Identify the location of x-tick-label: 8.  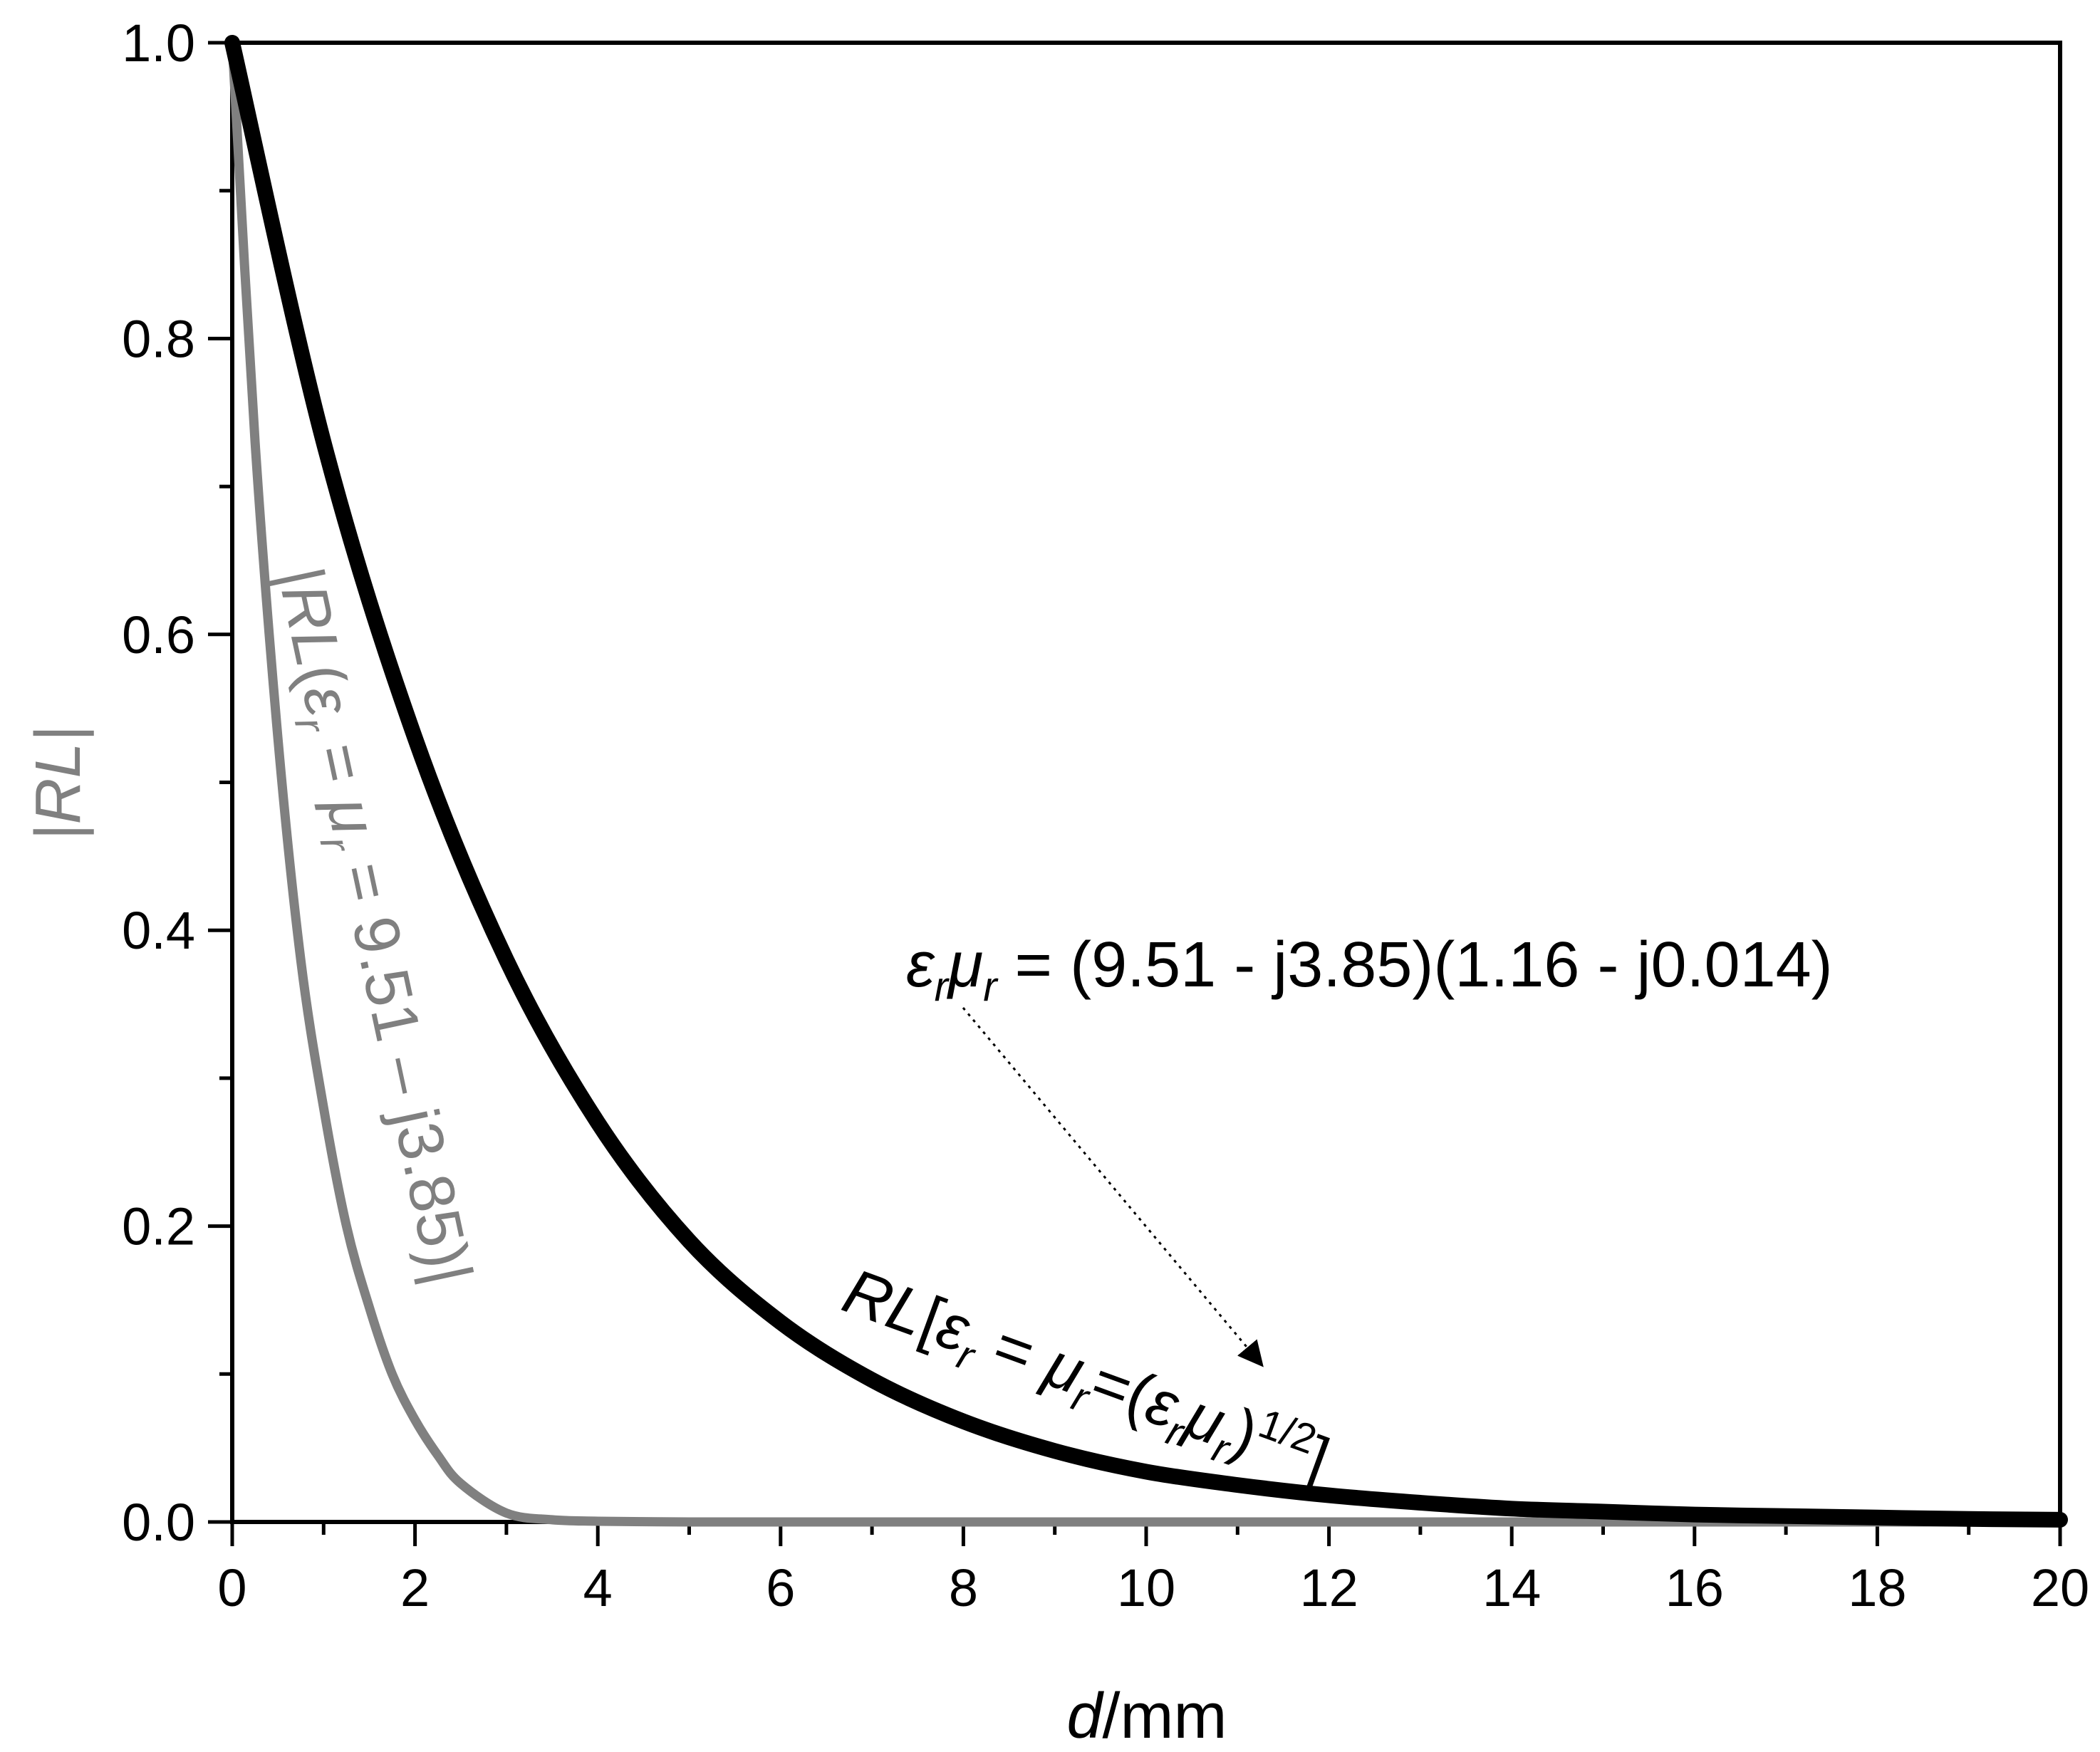
(963, 1587).